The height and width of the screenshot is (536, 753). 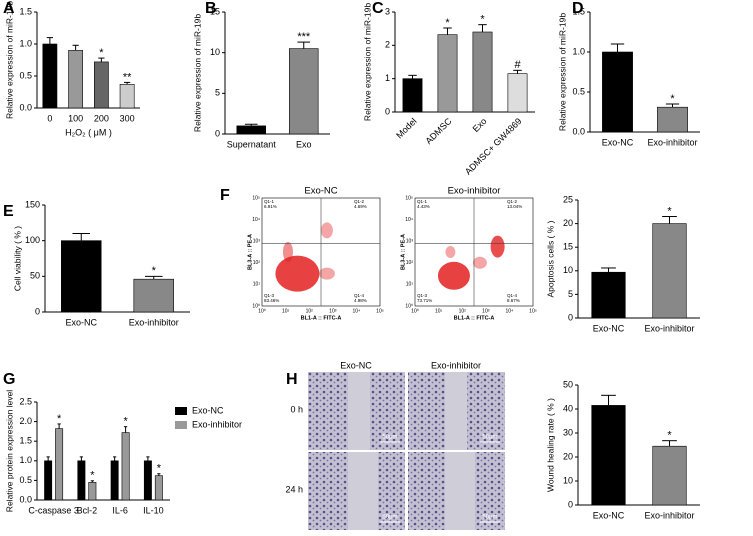 I want to click on flow-x-tick: 10³, so click(x=333, y=311).